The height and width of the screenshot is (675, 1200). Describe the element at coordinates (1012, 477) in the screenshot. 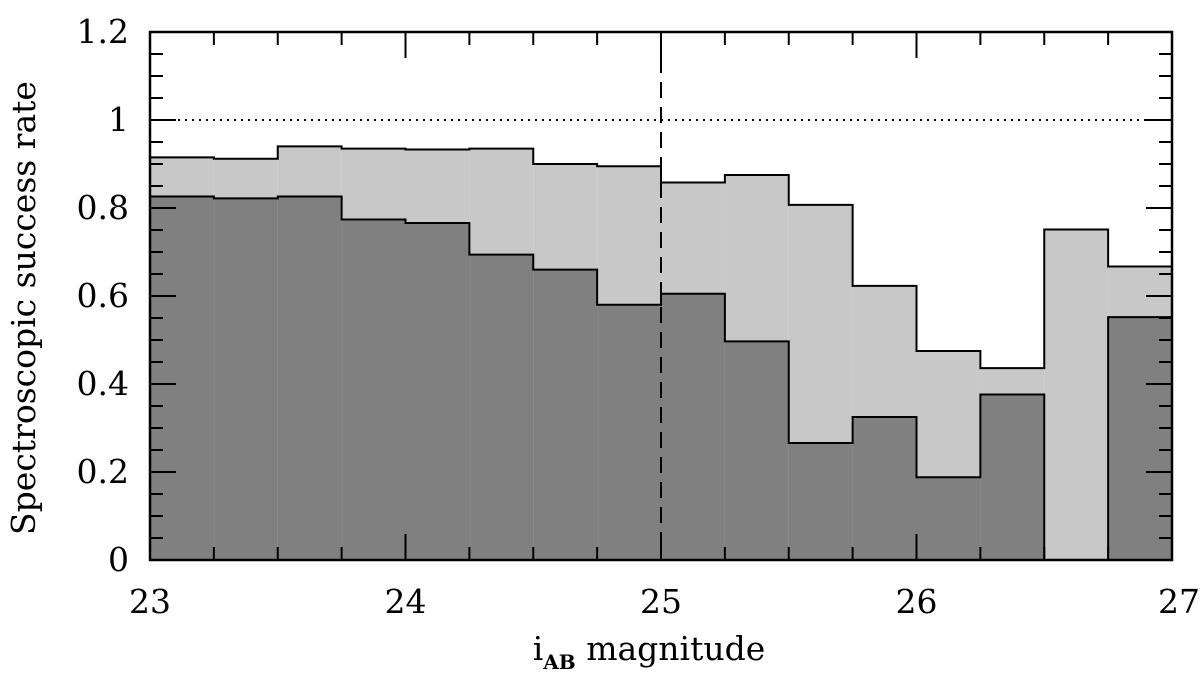

I see `bar-series2-bin14` at that location.